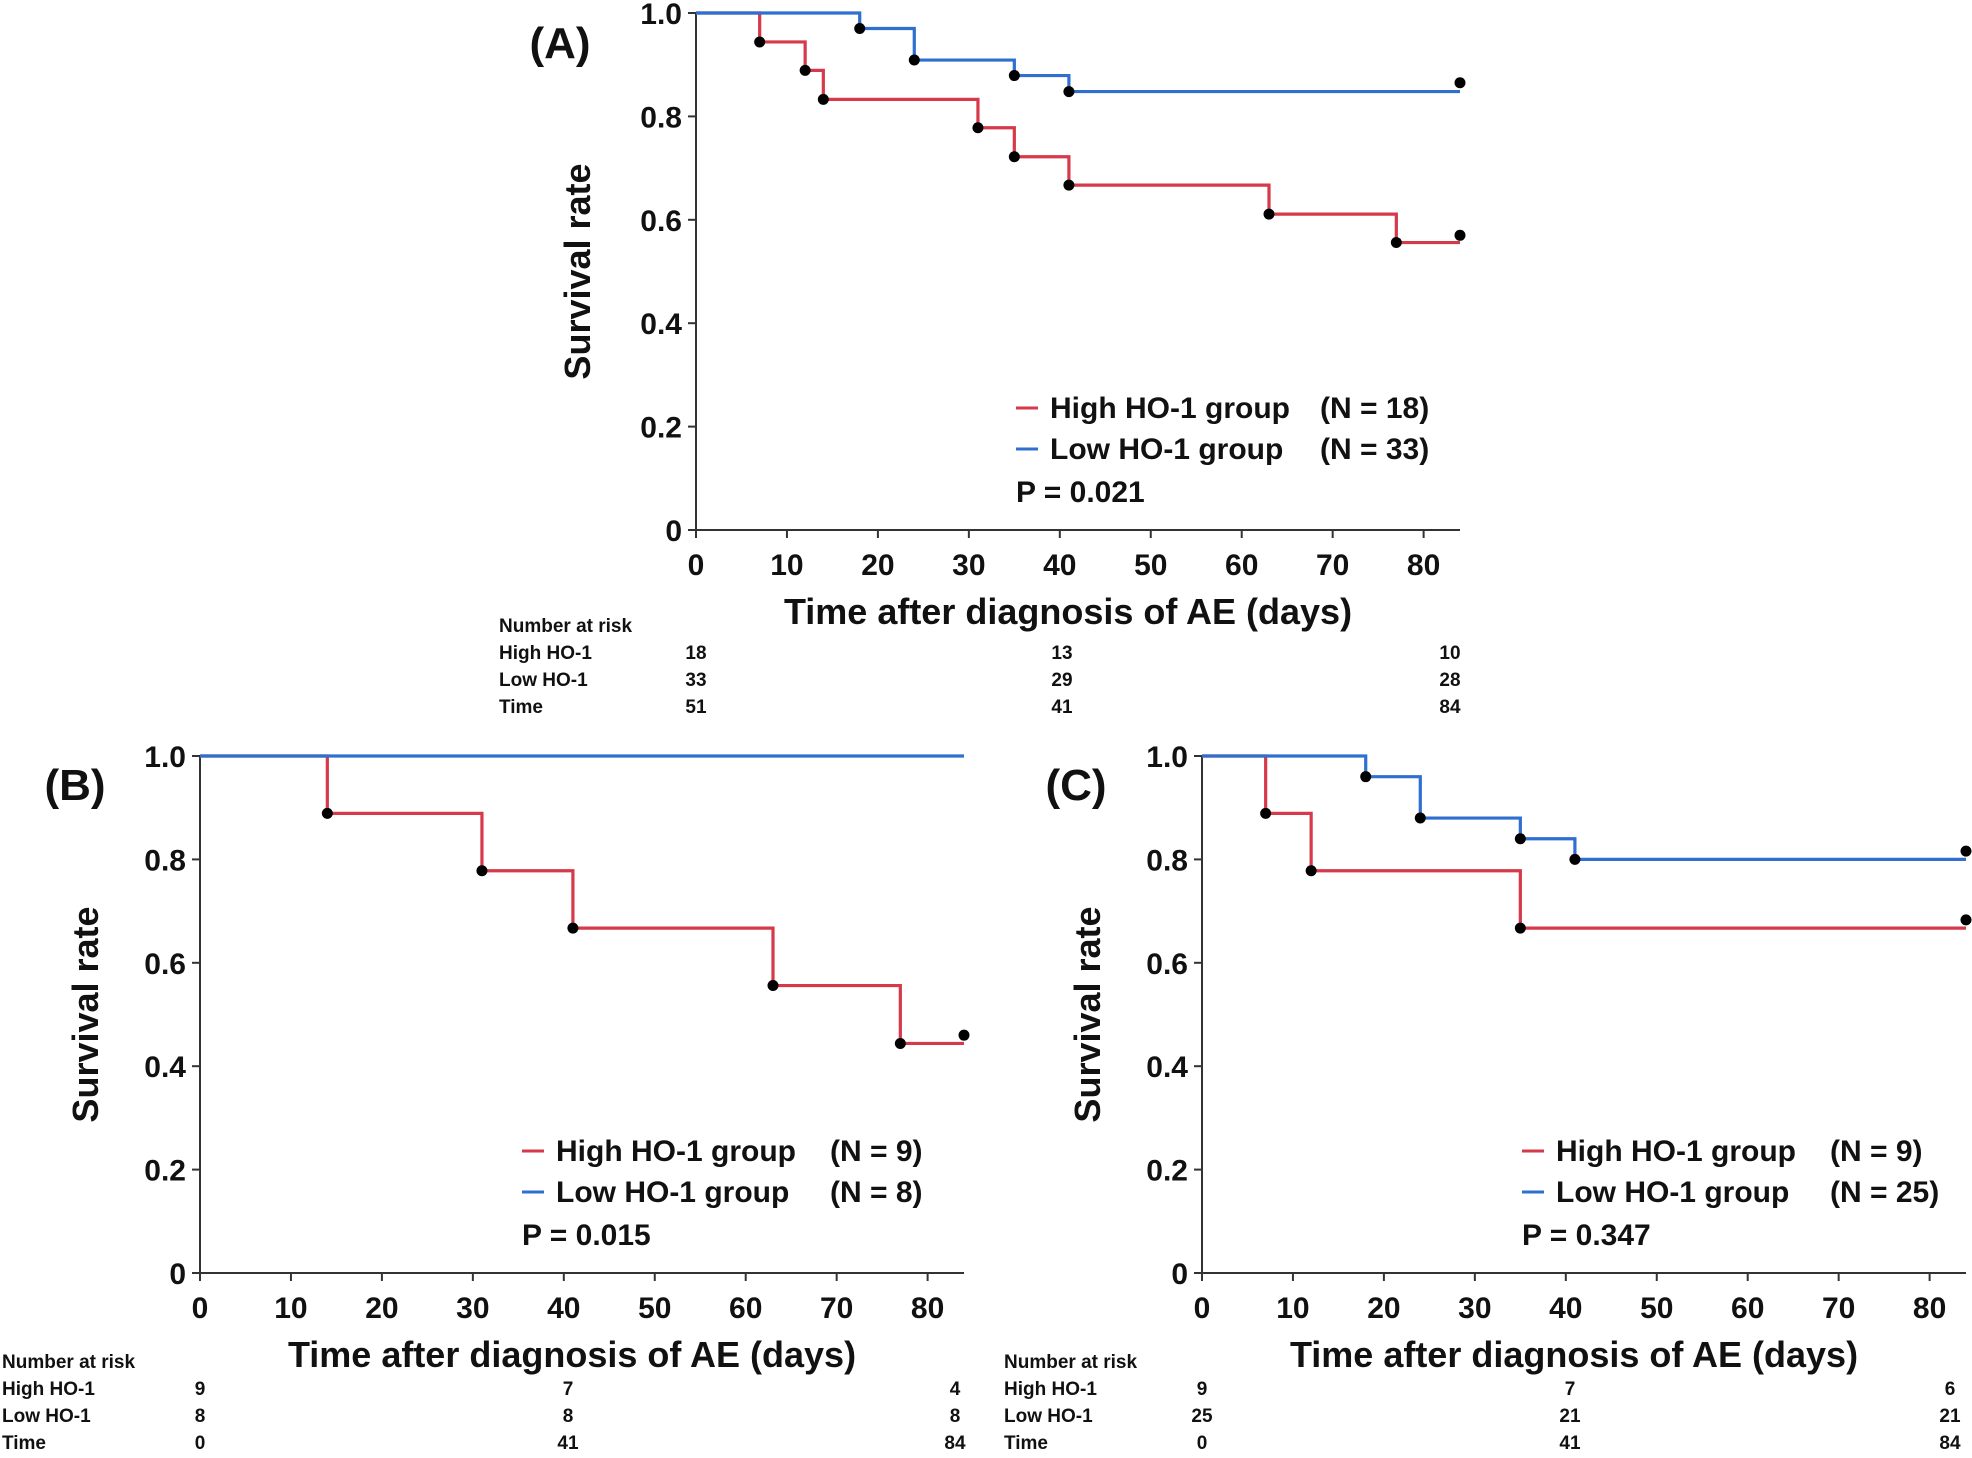 The height and width of the screenshot is (1458, 1972). What do you see at coordinates (955, 1389) in the screenshot?
I see `risk-value: 4` at bounding box center [955, 1389].